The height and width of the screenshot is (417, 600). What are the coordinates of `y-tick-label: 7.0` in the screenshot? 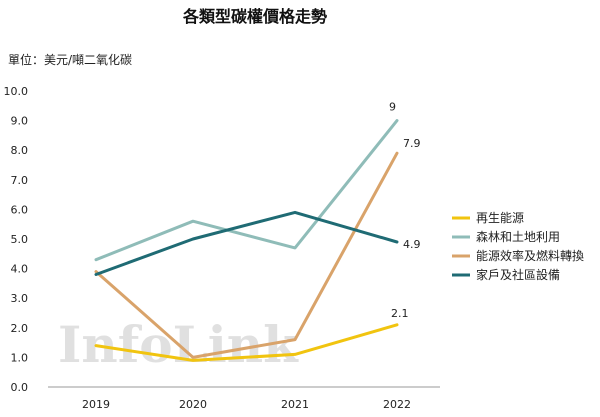 It's located at (20, 180).